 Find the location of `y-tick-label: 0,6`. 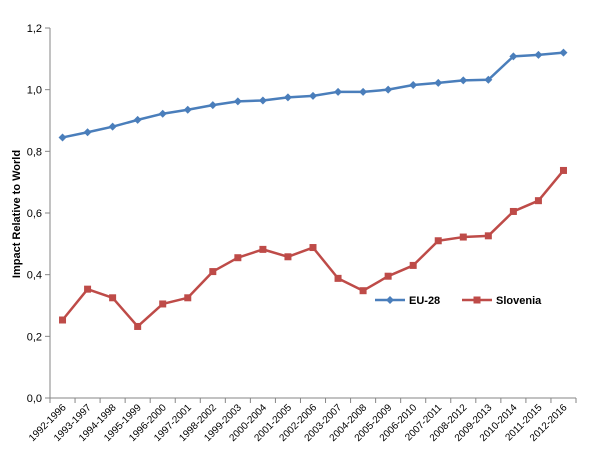

y-tick-label: 0,6 is located at coordinates (34, 214).